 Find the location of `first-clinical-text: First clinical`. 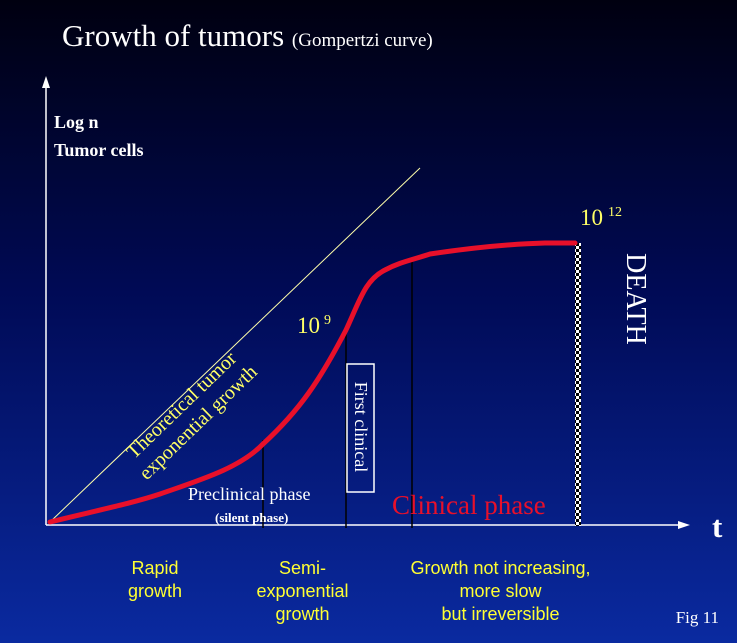

first-clinical-text: First clinical is located at coordinates (361, 427).